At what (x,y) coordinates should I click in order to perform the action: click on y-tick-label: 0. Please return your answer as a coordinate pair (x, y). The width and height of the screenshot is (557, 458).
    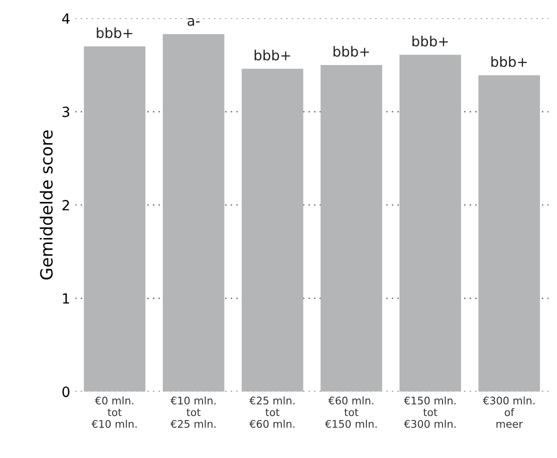
    Looking at the image, I should click on (66, 392).